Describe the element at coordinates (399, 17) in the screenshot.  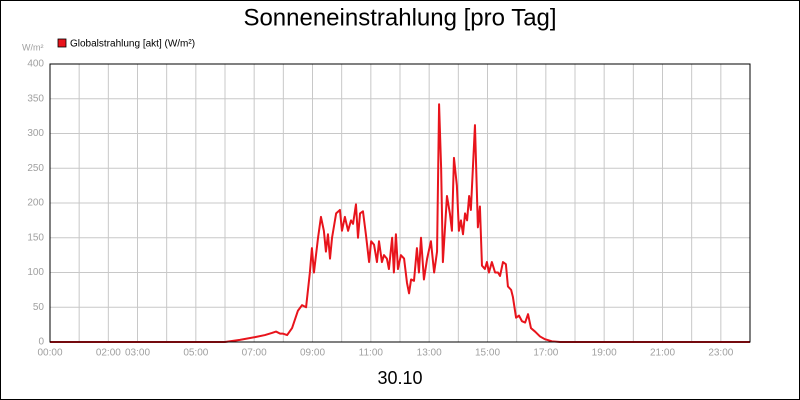
I see `chart-title: Sonneneinstrahlung [pro Tag]` at that location.